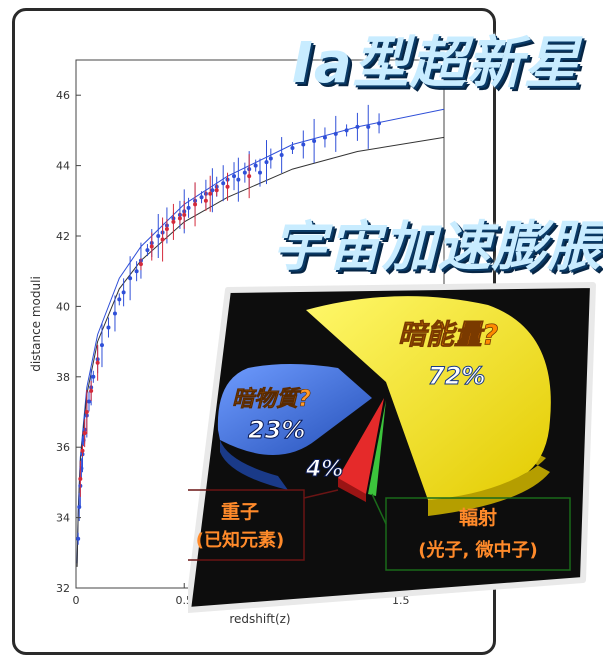  Describe the element at coordinates (63, 447) in the screenshot. I see `y-tick-label: 36` at that location.